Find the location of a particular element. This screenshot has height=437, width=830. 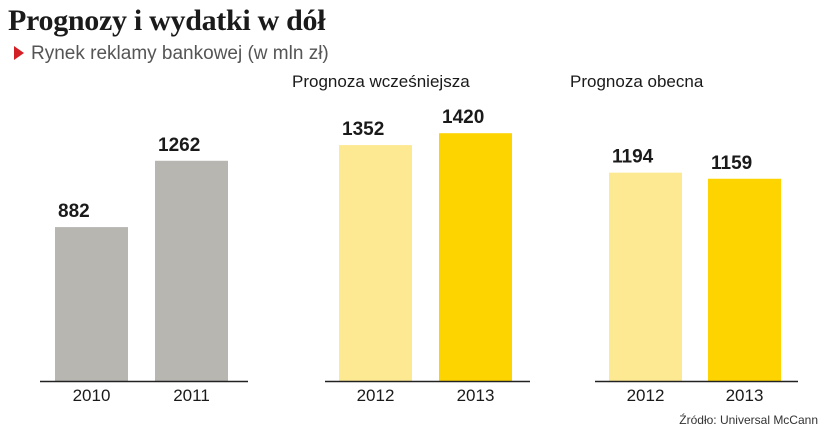

data-label: 1194 is located at coordinates (633, 157).